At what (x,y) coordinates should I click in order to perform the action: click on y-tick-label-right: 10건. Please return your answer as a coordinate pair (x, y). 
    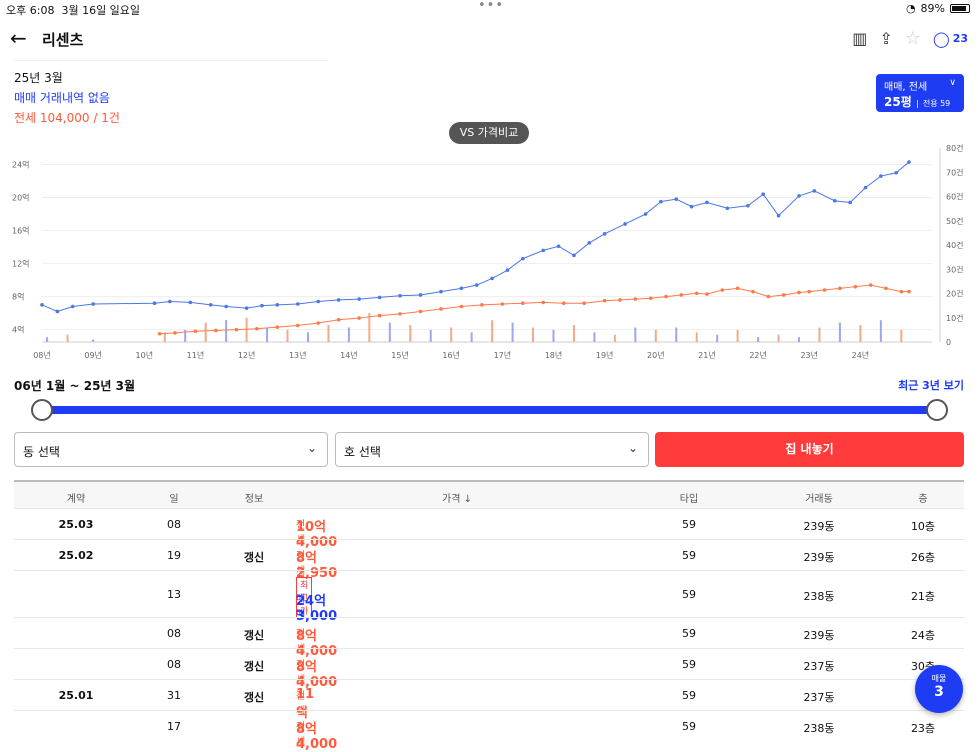
    Looking at the image, I should click on (955, 318).